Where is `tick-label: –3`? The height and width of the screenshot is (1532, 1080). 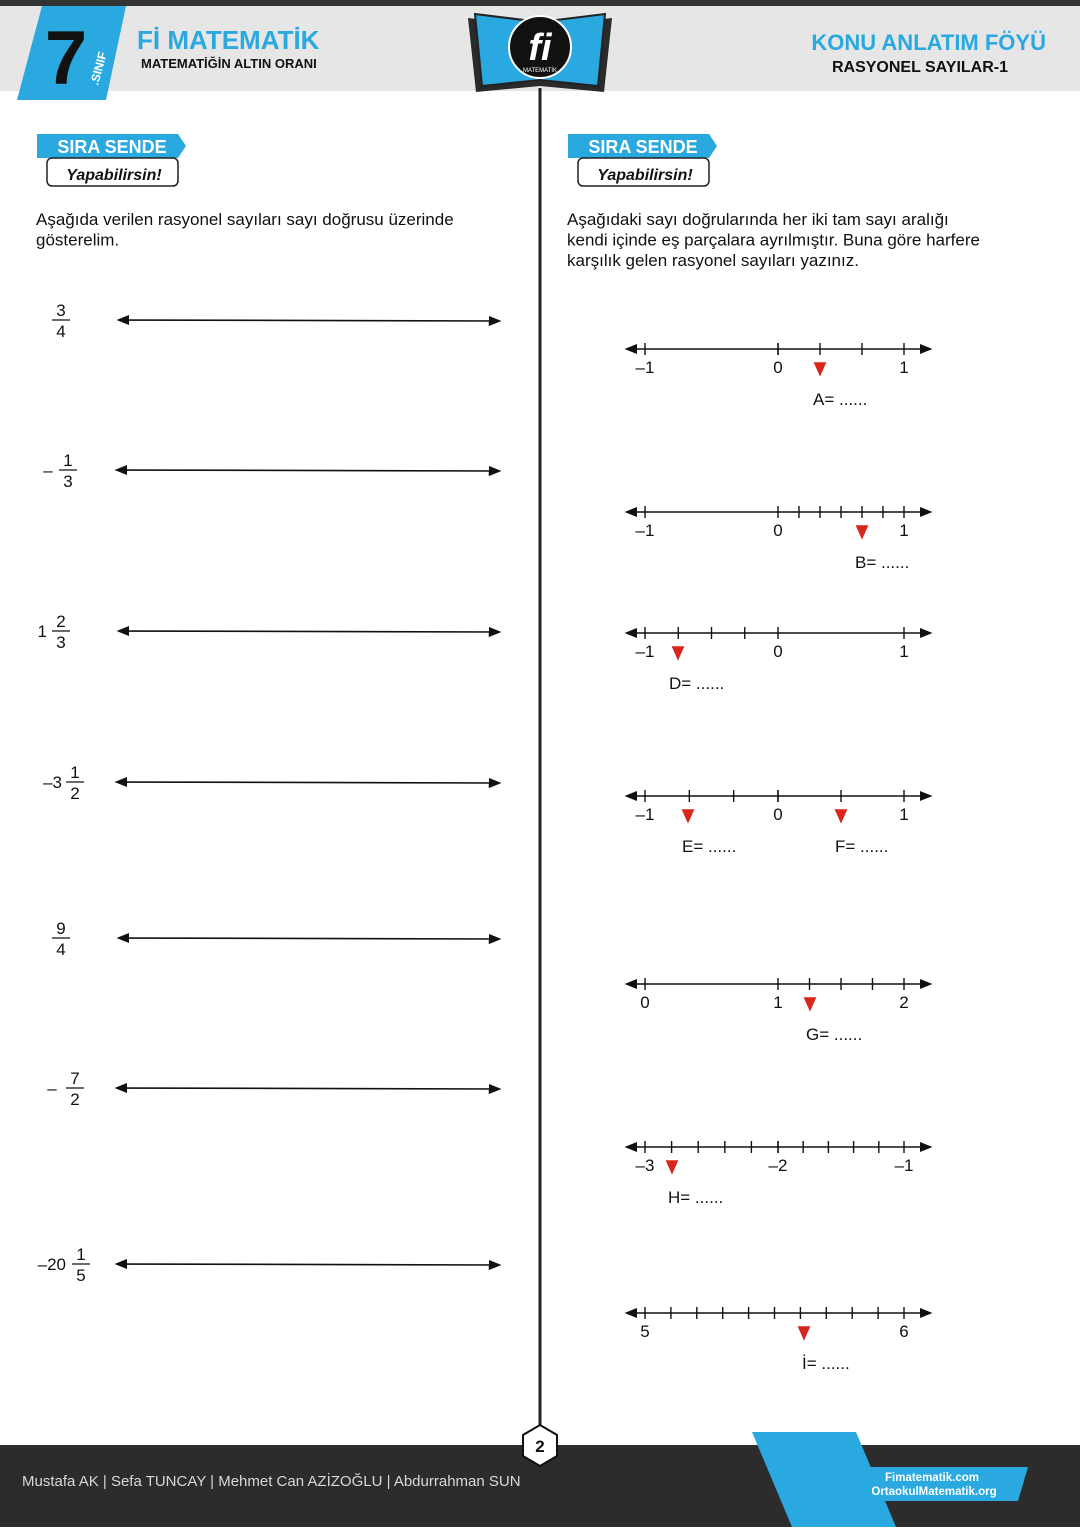
tick-label: –3 is located at coordinates (645, 1165).